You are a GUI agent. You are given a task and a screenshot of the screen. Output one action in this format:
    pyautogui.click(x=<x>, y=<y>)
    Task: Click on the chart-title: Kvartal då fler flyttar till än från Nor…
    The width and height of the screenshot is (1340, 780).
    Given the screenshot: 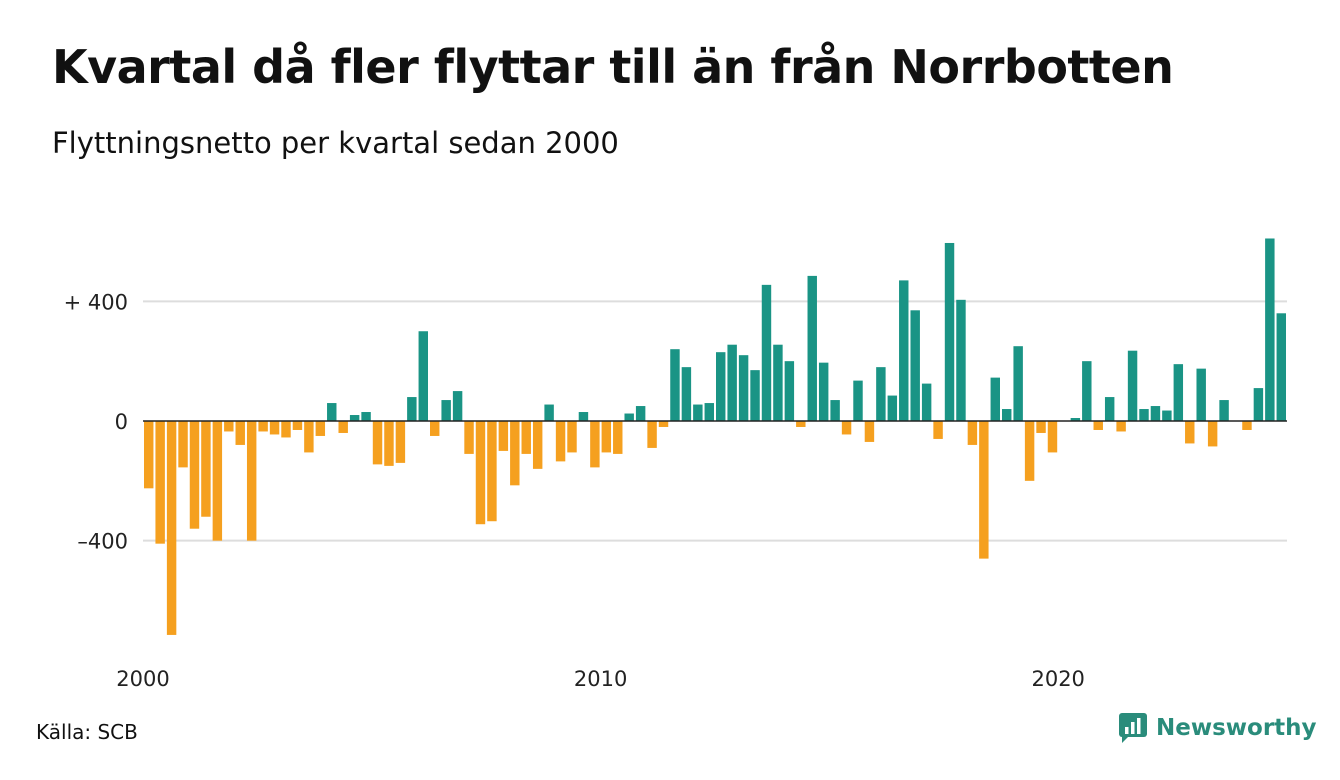 What is the action you would take?
    pyautogui.click(x=613, y=67)
    